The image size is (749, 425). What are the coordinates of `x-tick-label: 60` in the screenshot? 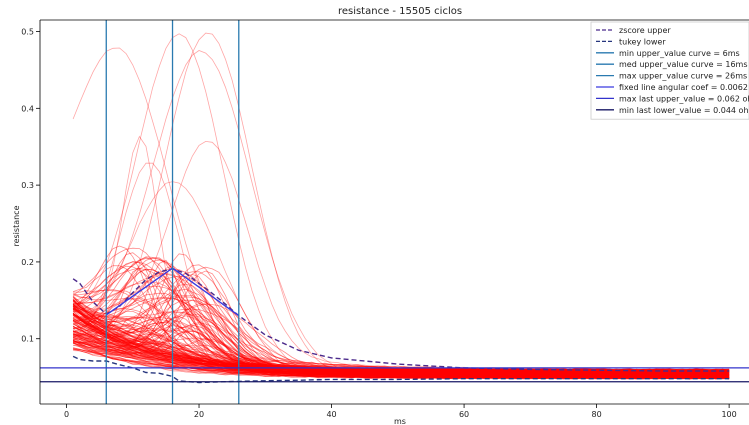 It's located at (464, 414).